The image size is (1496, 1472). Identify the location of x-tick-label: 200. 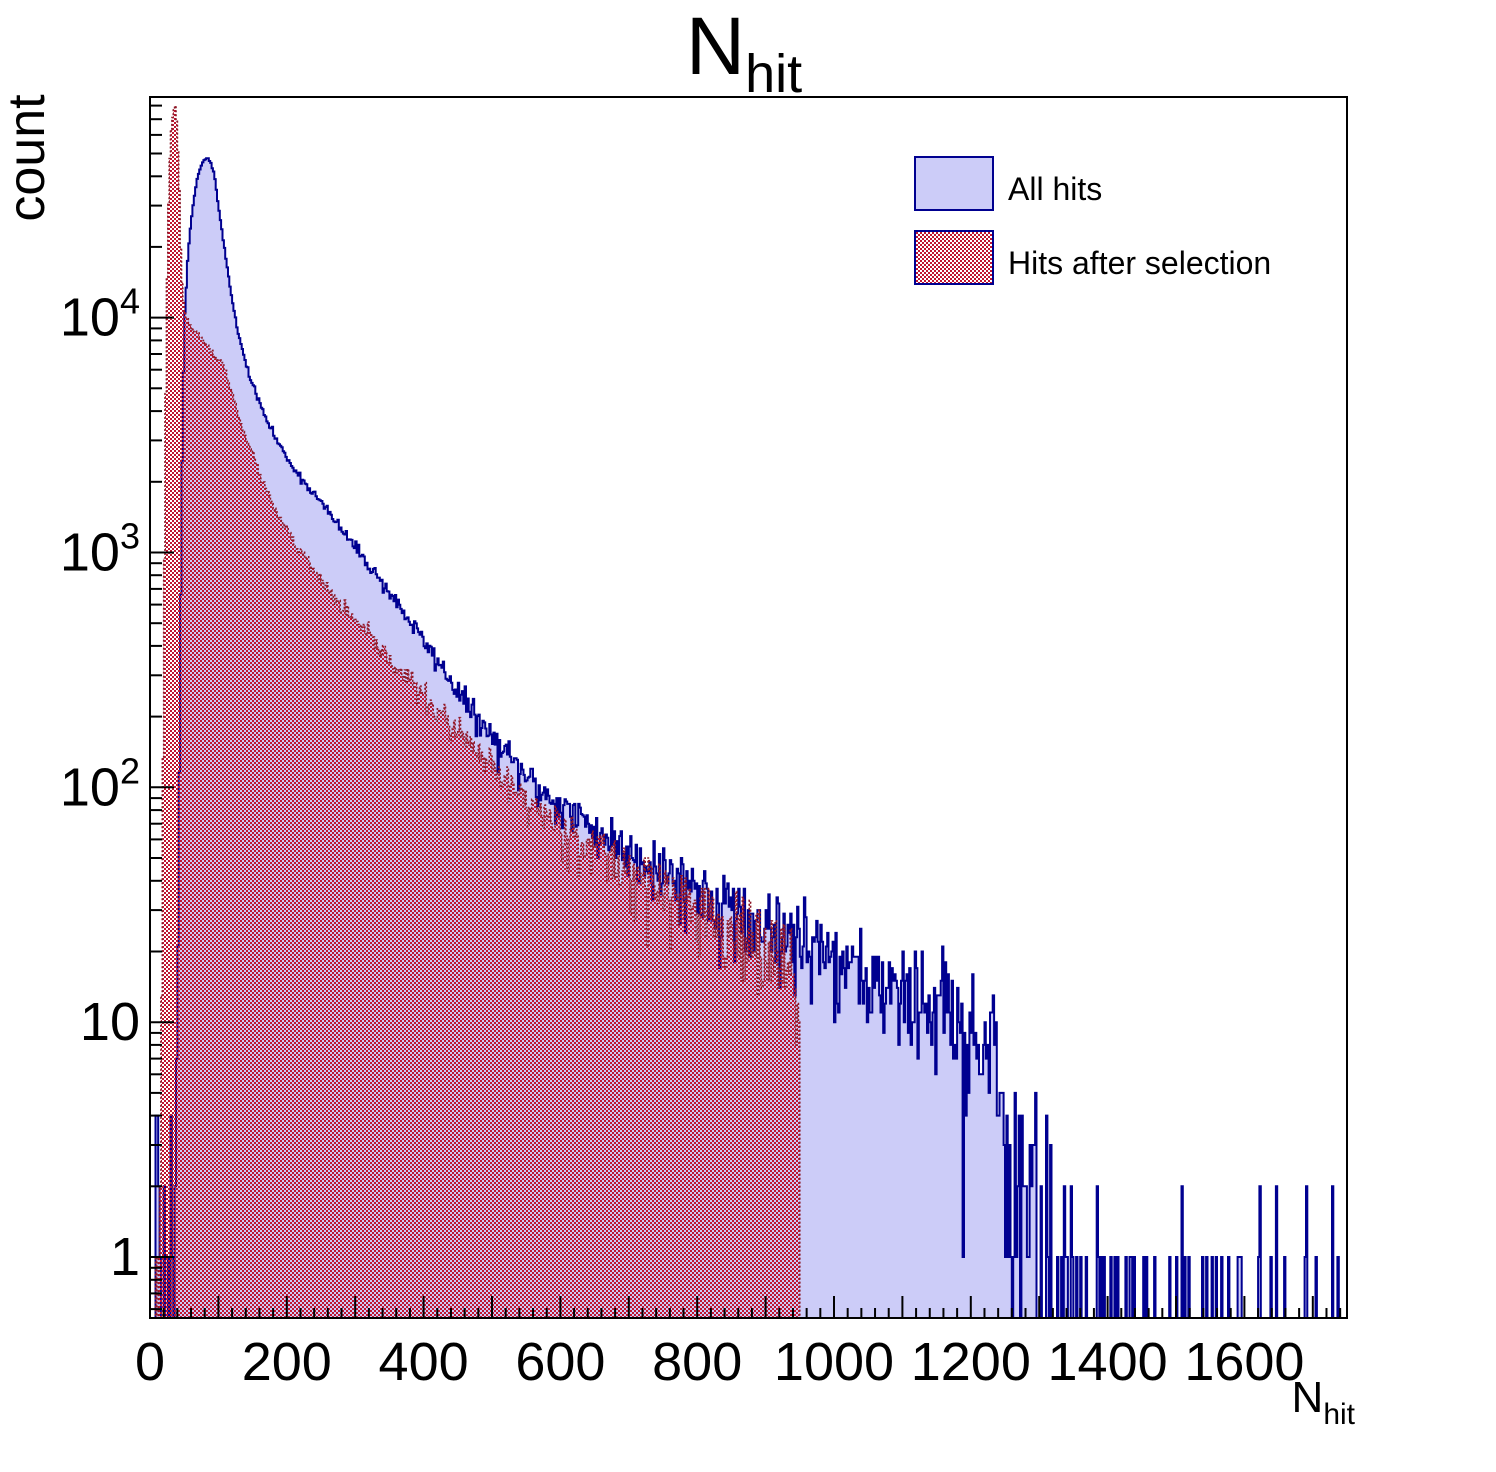
(287, 1362).